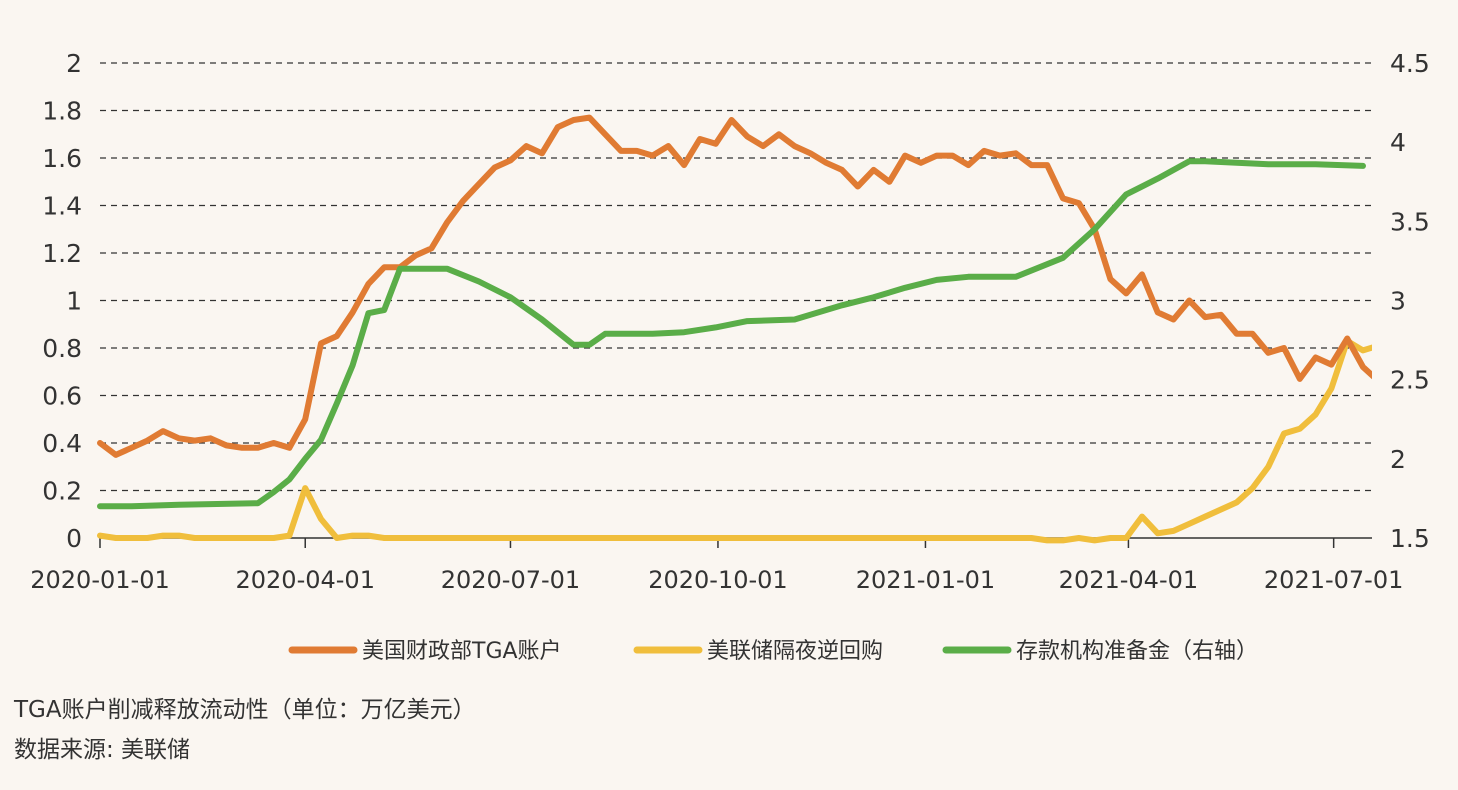 The width and height of the screenshot is (1458, 790). Describe the element at coordinates (1410, 63) in the screenshot. I see `y-right-tick-label: 4.5` at that location.